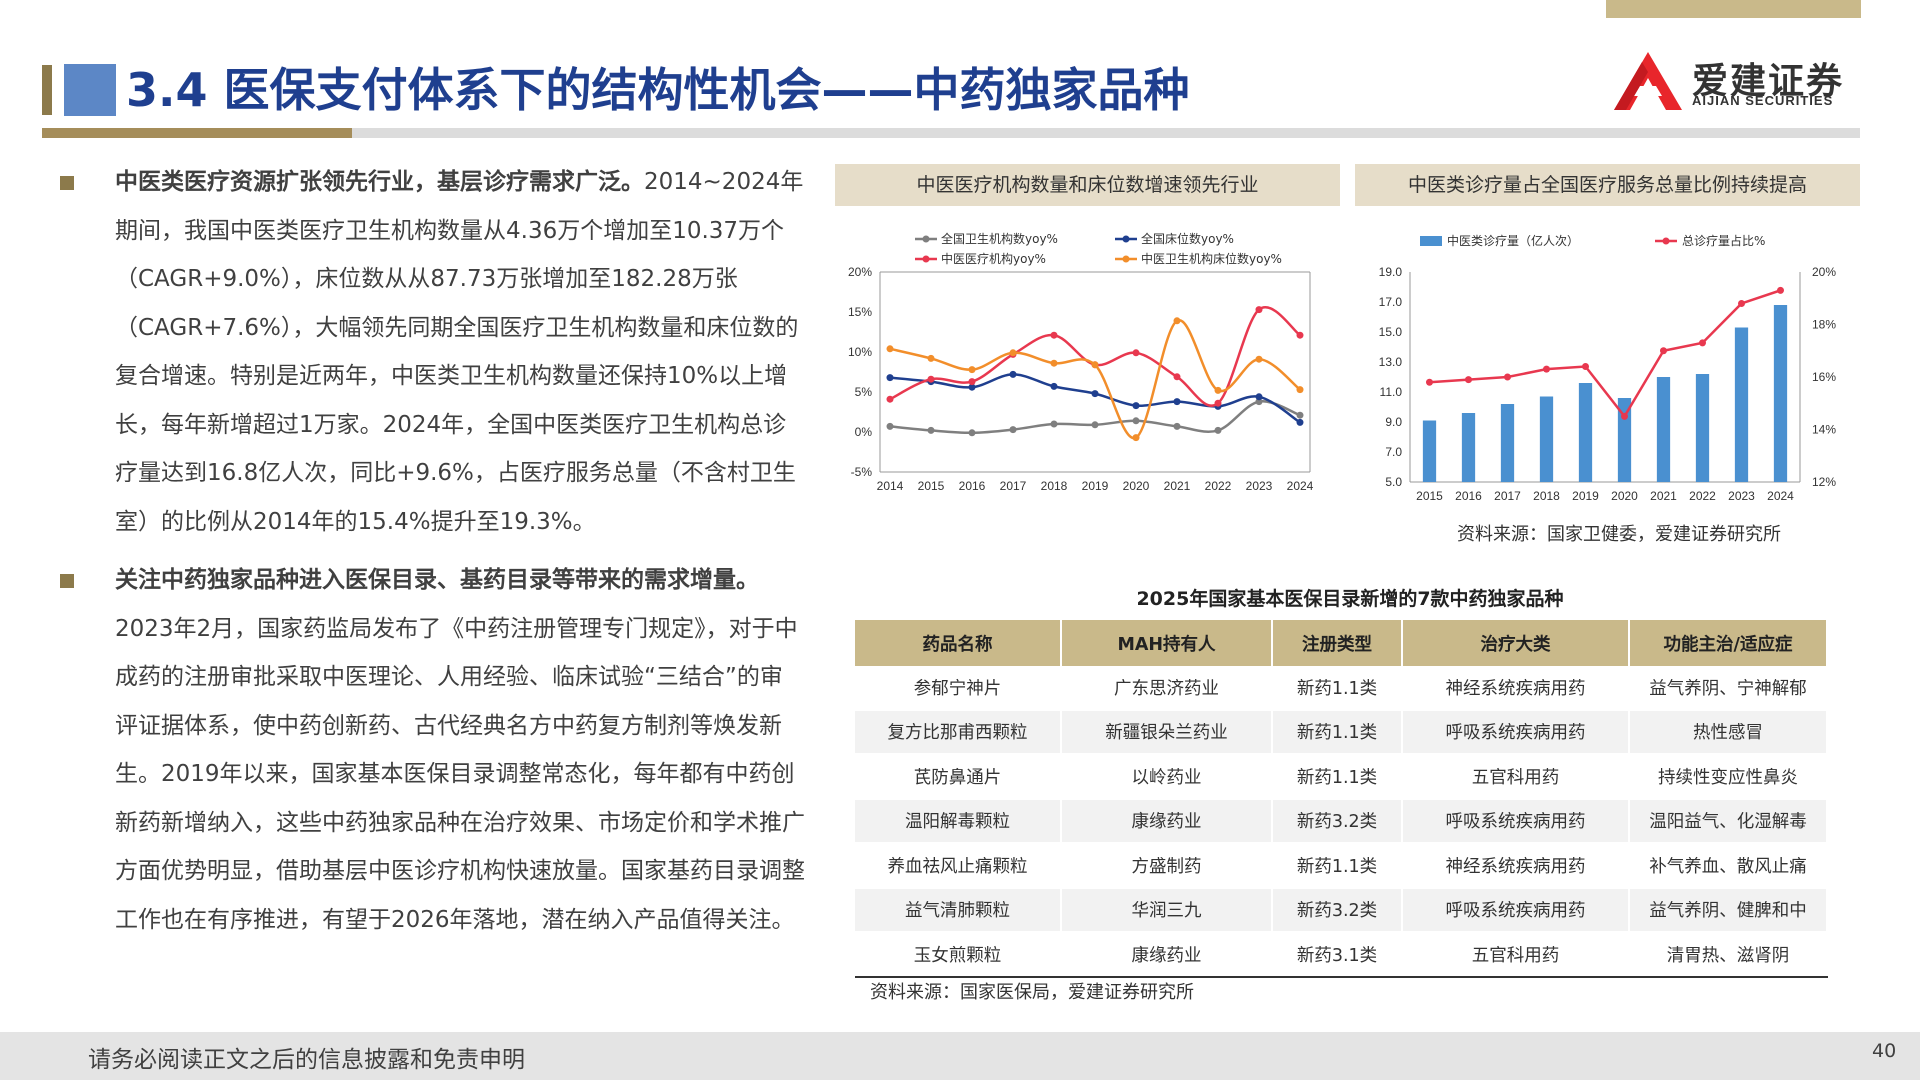 This screenshot has height=1080, width=1920. Describe the element at coordinates (1167, 732) in the screenshot. I see `table-cell: 新疆银朵兰药业` at that location.